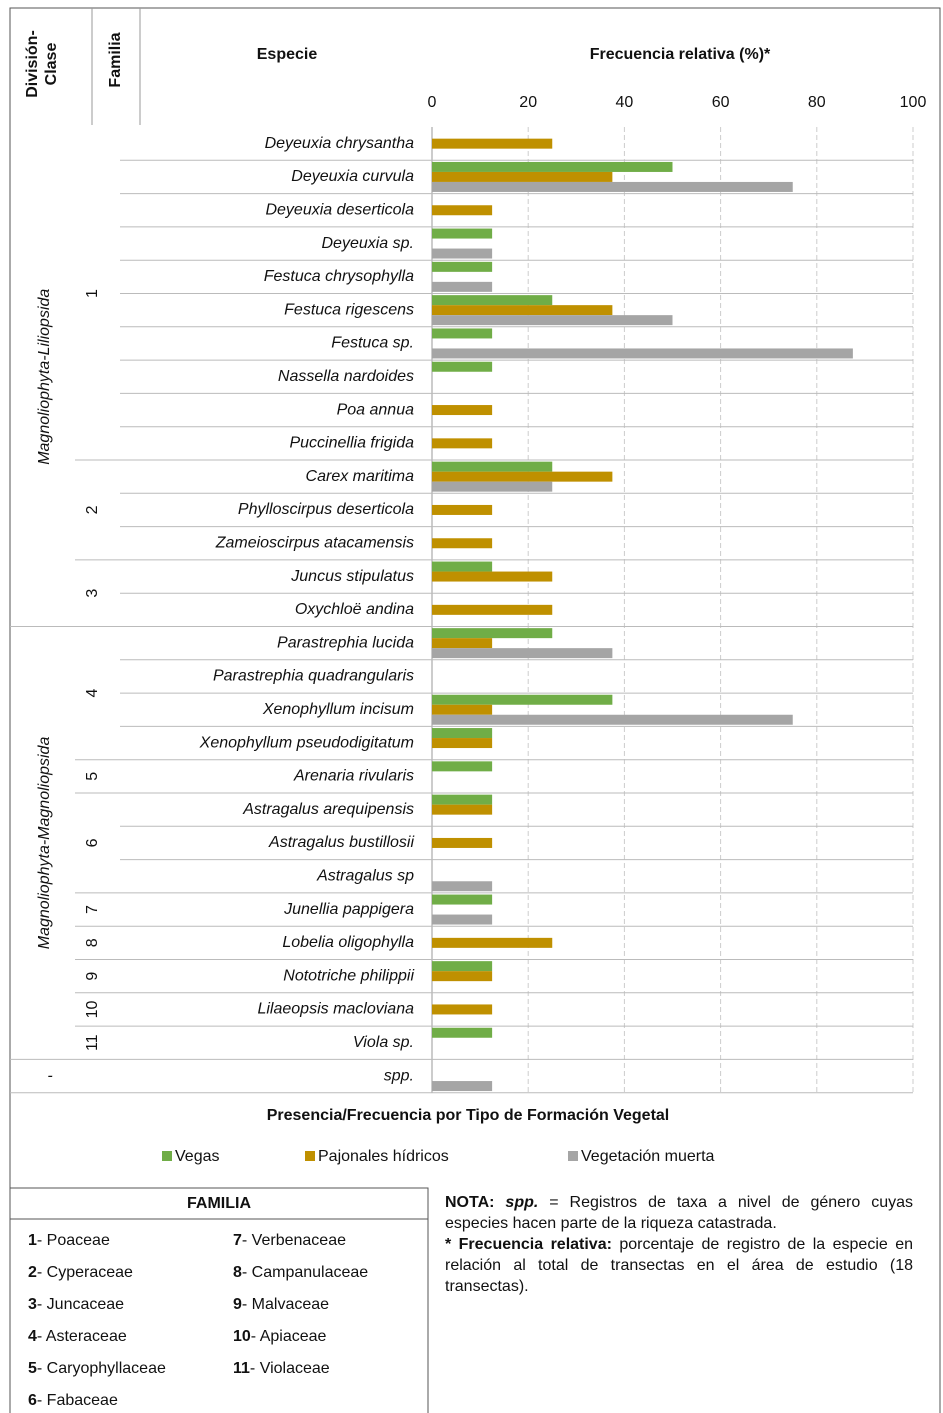 The width and height of the screenshot is (943, 1413). I want to click on x-tick-label: 100, so click(913, 102).